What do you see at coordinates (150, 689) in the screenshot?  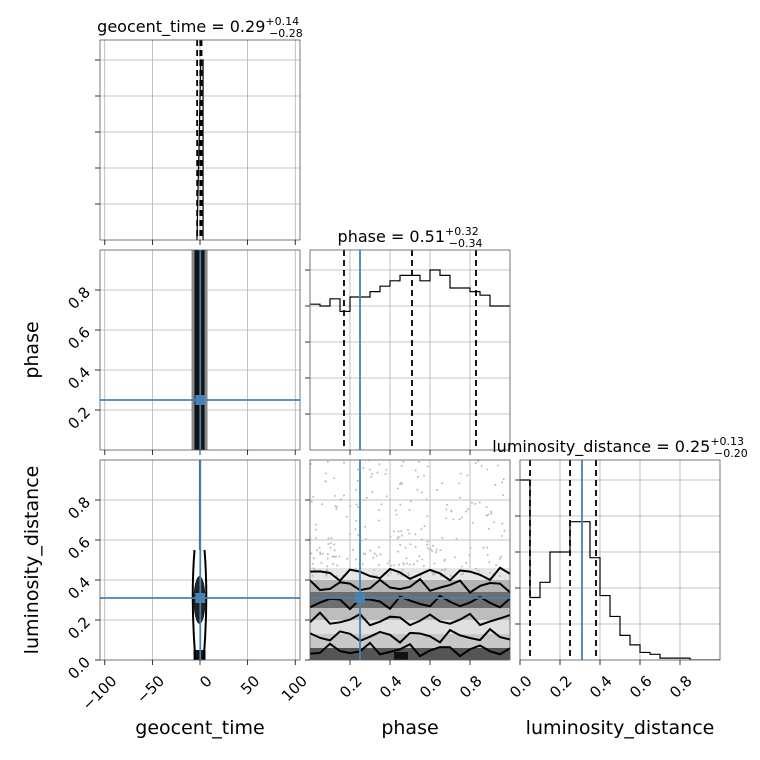 I see `x-tick-label: −50` at bounding box center [150, 689].